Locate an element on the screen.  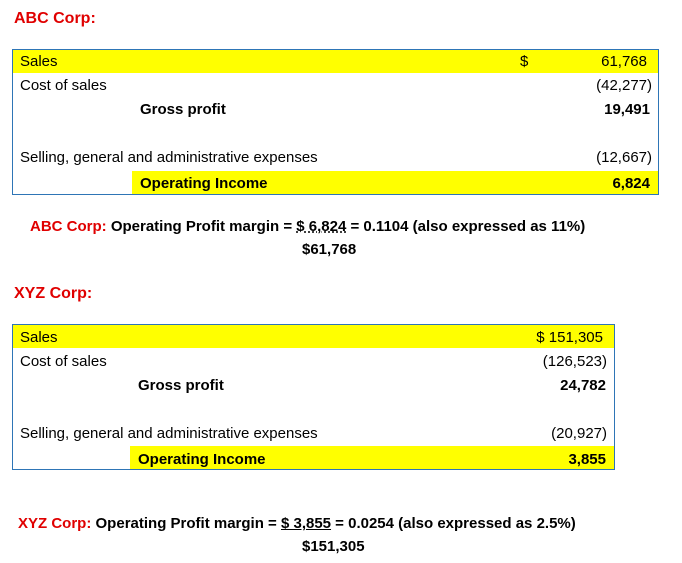
abc-sales-currency: $ is located at coordinates (524, 61).